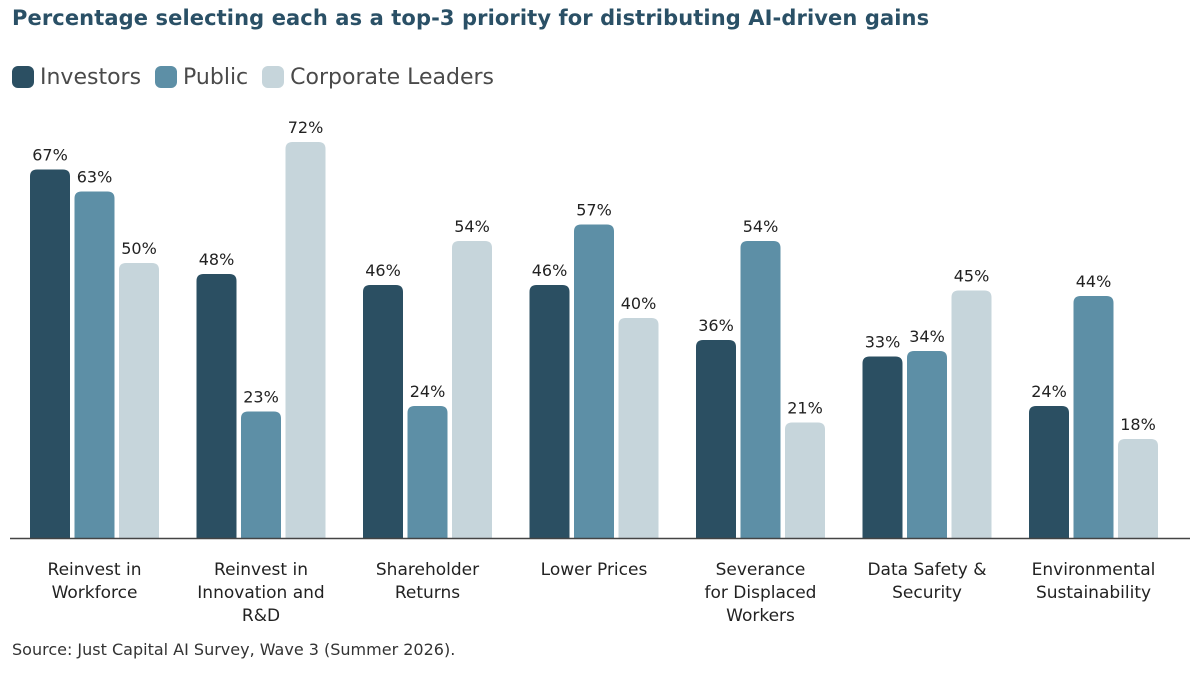  What do you see at coordinates (1094, 581) in the screenshot?
I see `category-label-environmental-sustainability: Environmental Sustainability` at bounding box center [1094, 581].